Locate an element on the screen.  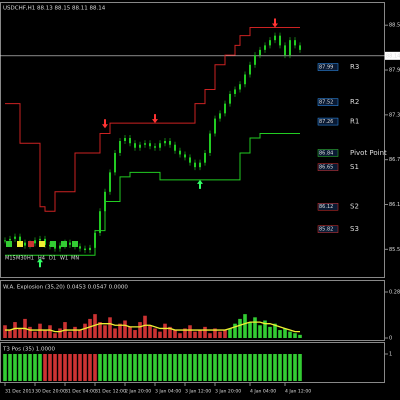
timeframe-label: H1 is located at coordinates (30, 259).